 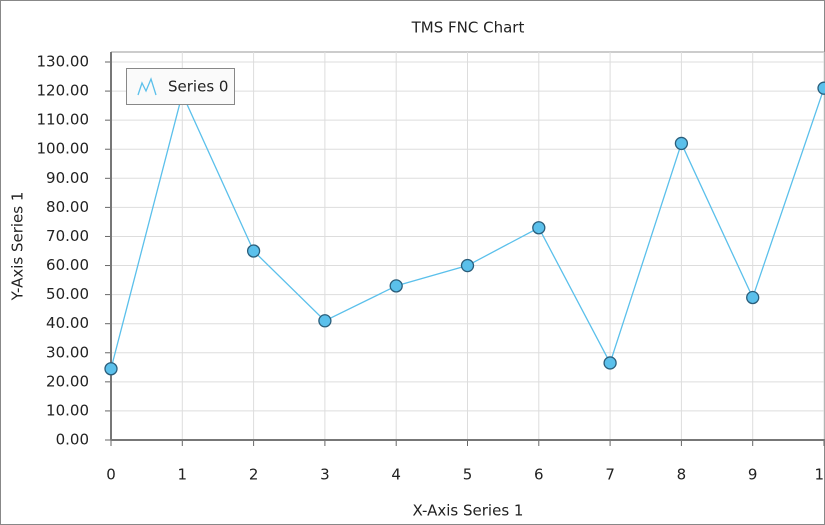 What do you see at coordinates (67, 265) in the screenshot?
I see `y-tick-label: 60.00` at bounding box center [67, 265].